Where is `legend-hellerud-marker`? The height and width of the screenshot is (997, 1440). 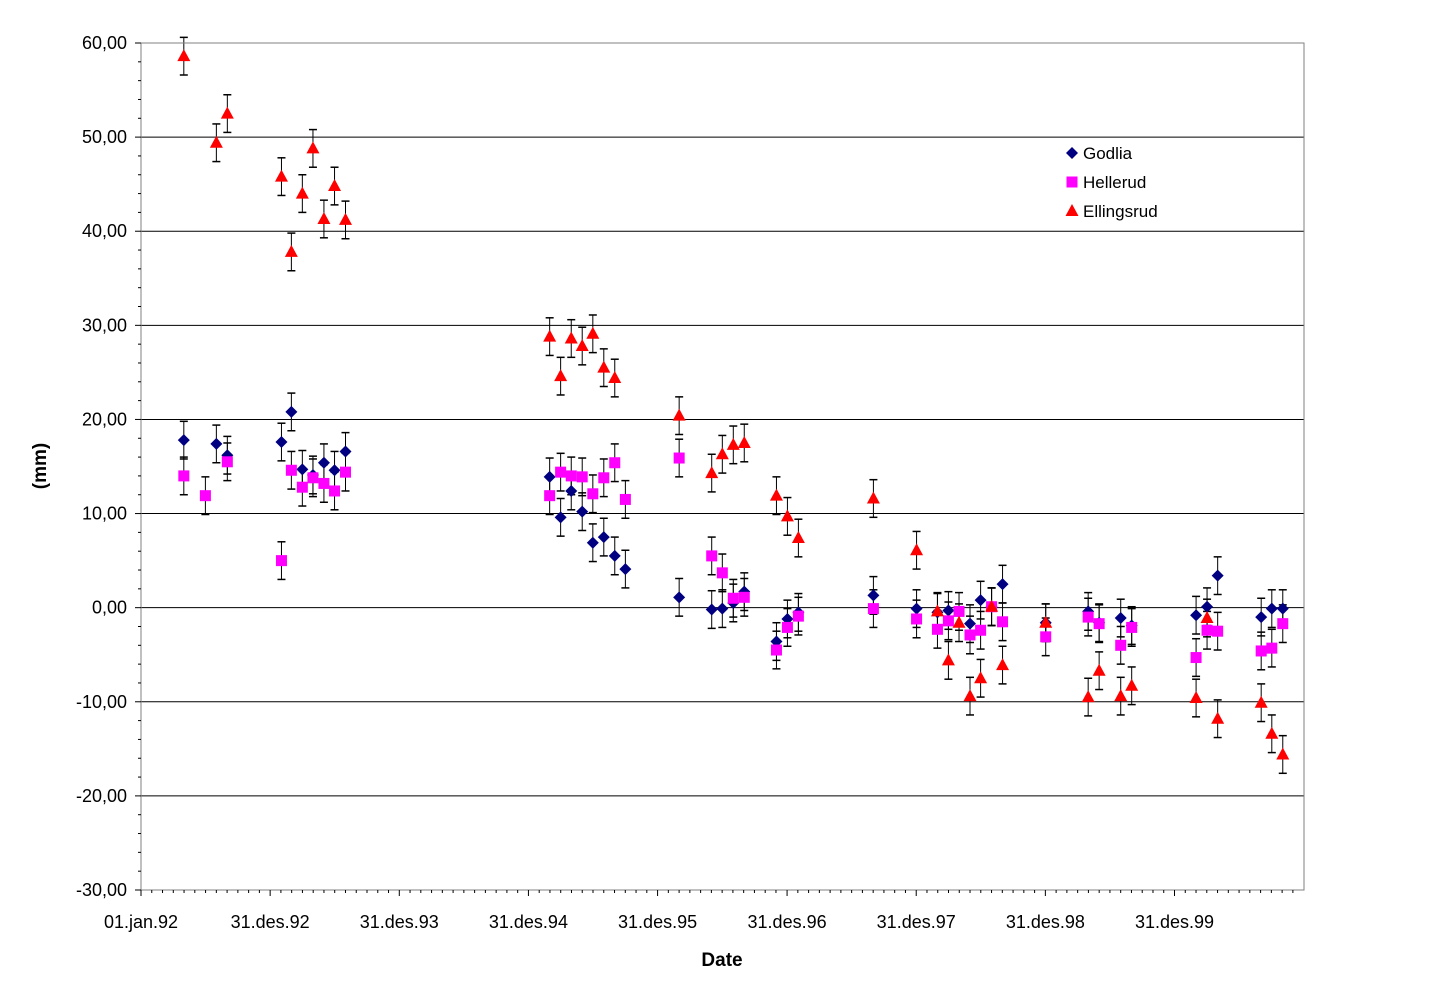 legend-hellerud-marker is located at coordinates (1072, 182).